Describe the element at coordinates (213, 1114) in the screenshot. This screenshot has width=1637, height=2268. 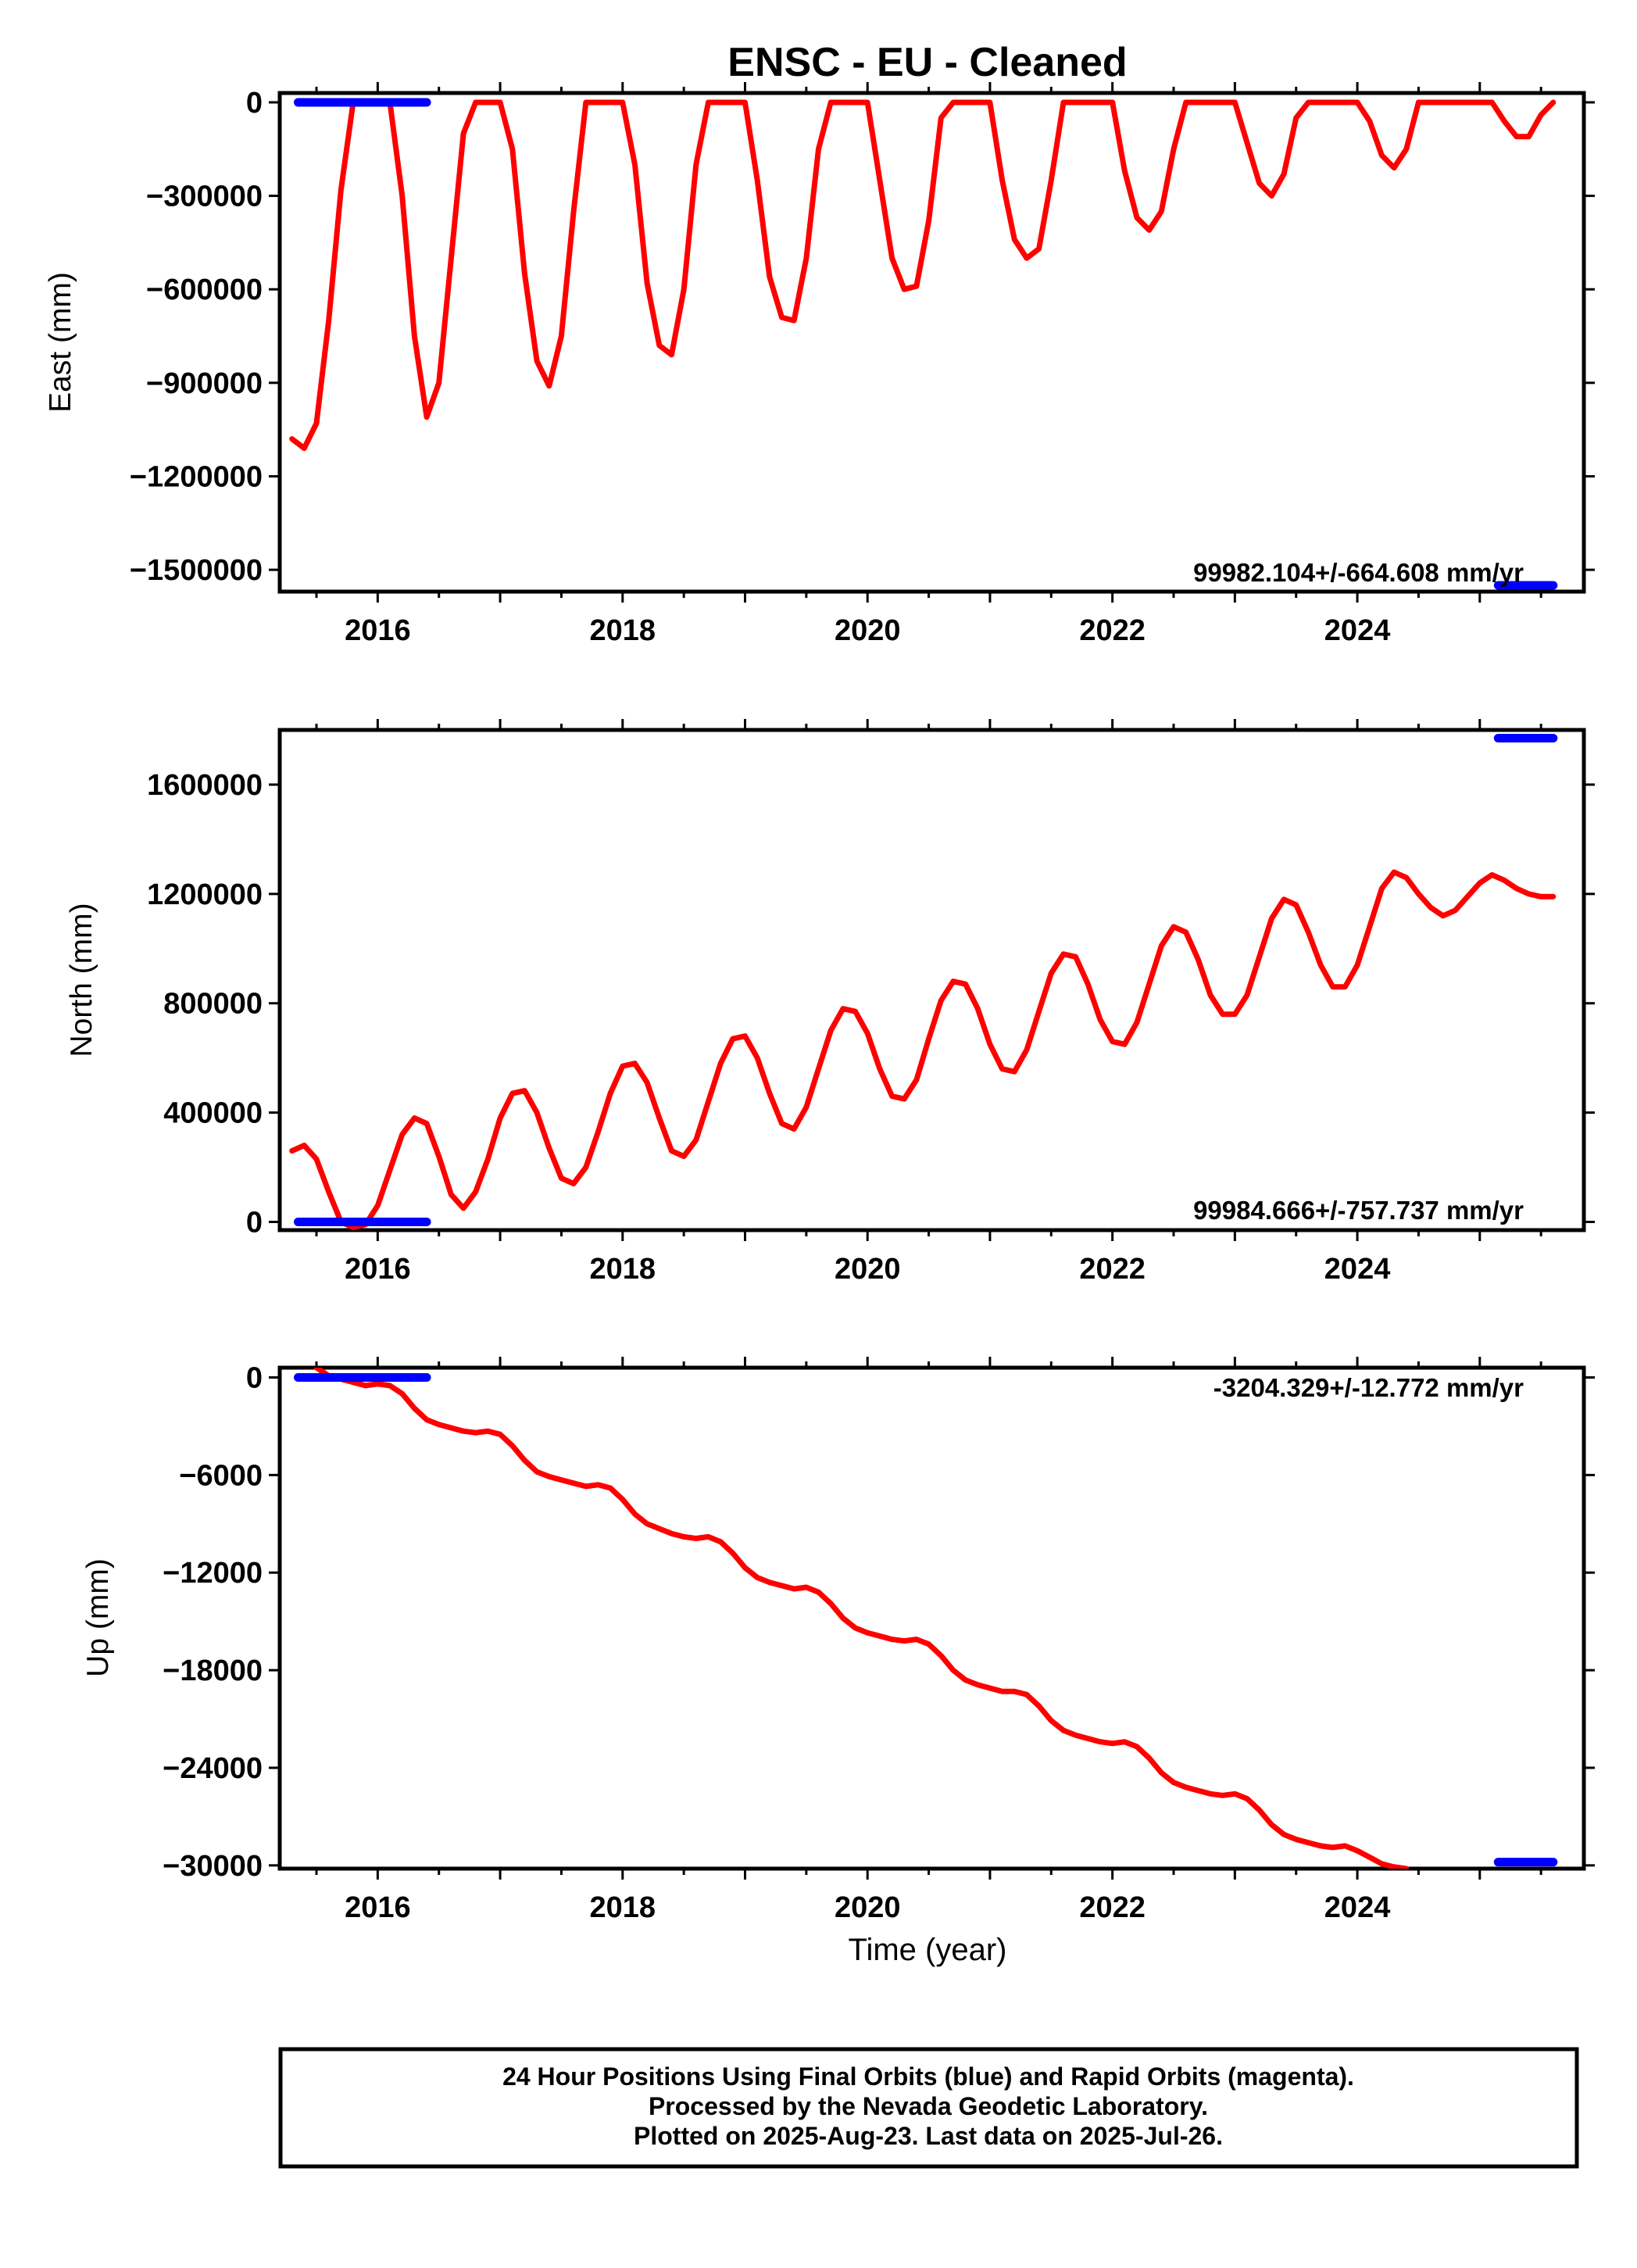
I see `y-tick-label: 400000` at that location.